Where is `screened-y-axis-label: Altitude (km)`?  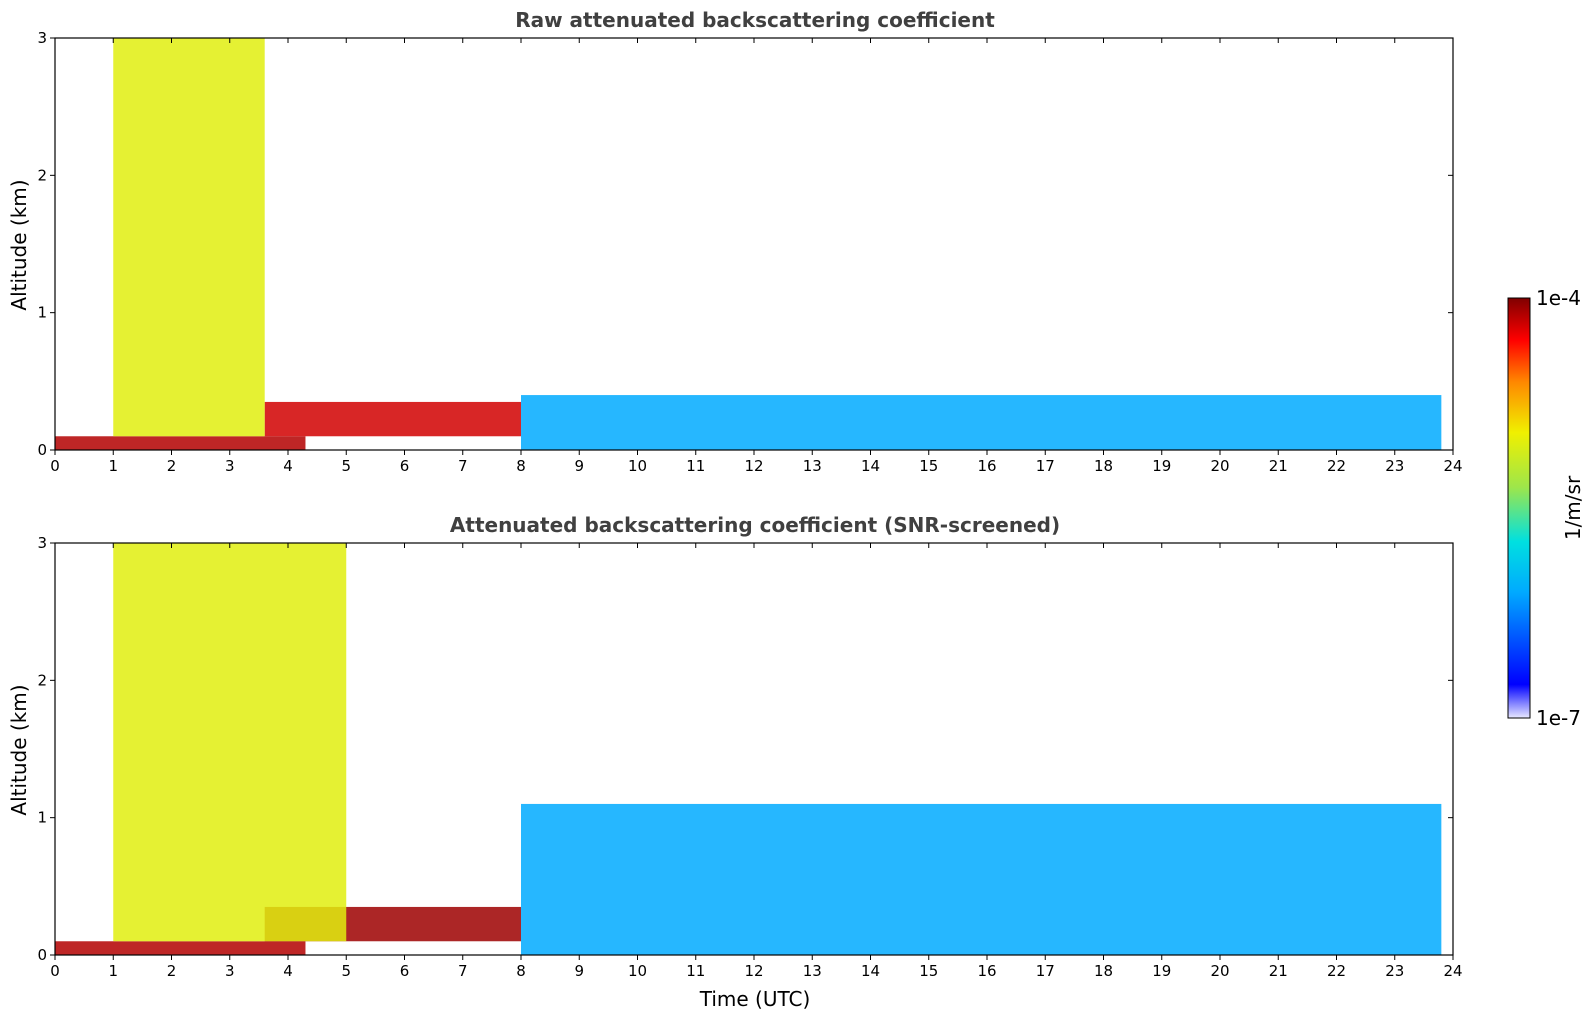 screened-y-axis-label: Altitude (km) is located at coordinates (19, 749).